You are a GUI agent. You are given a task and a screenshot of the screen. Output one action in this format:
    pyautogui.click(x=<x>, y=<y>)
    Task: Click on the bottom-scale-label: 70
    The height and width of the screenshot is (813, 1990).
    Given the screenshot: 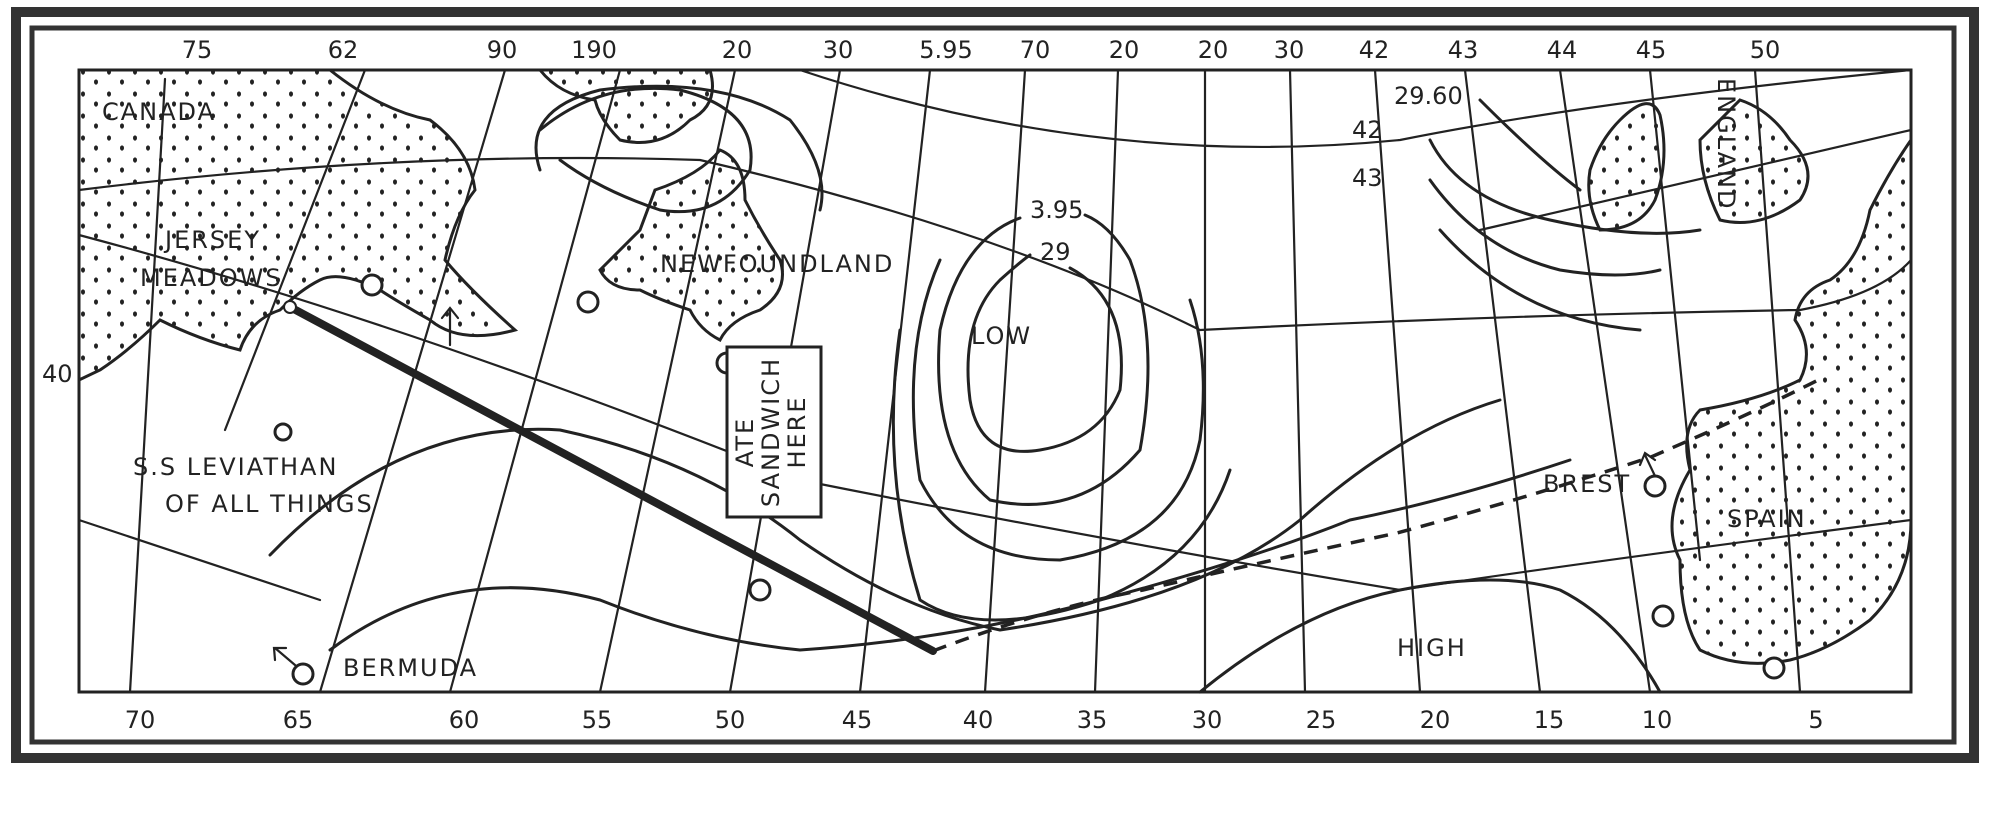 What is the action you would take?
    pyautogui.click(x=140, y=720)
    